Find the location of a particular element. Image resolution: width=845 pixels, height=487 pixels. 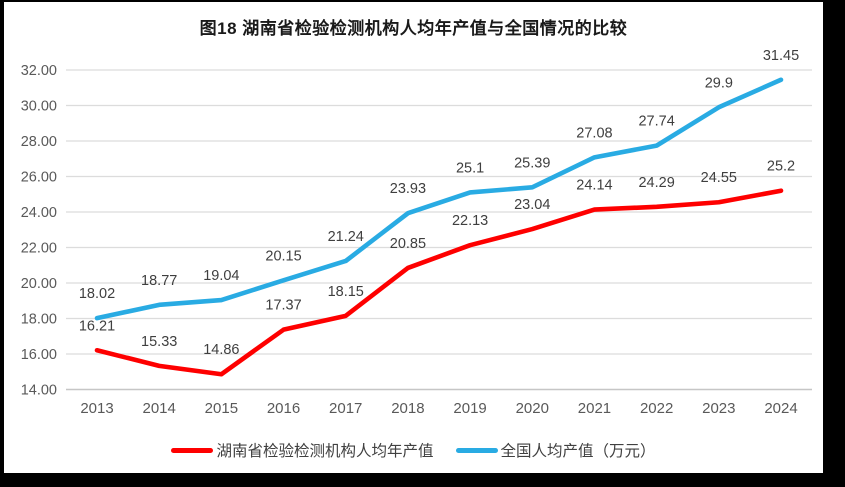

data-label-hunan: 25.2 is located at coordinates (781, 167).